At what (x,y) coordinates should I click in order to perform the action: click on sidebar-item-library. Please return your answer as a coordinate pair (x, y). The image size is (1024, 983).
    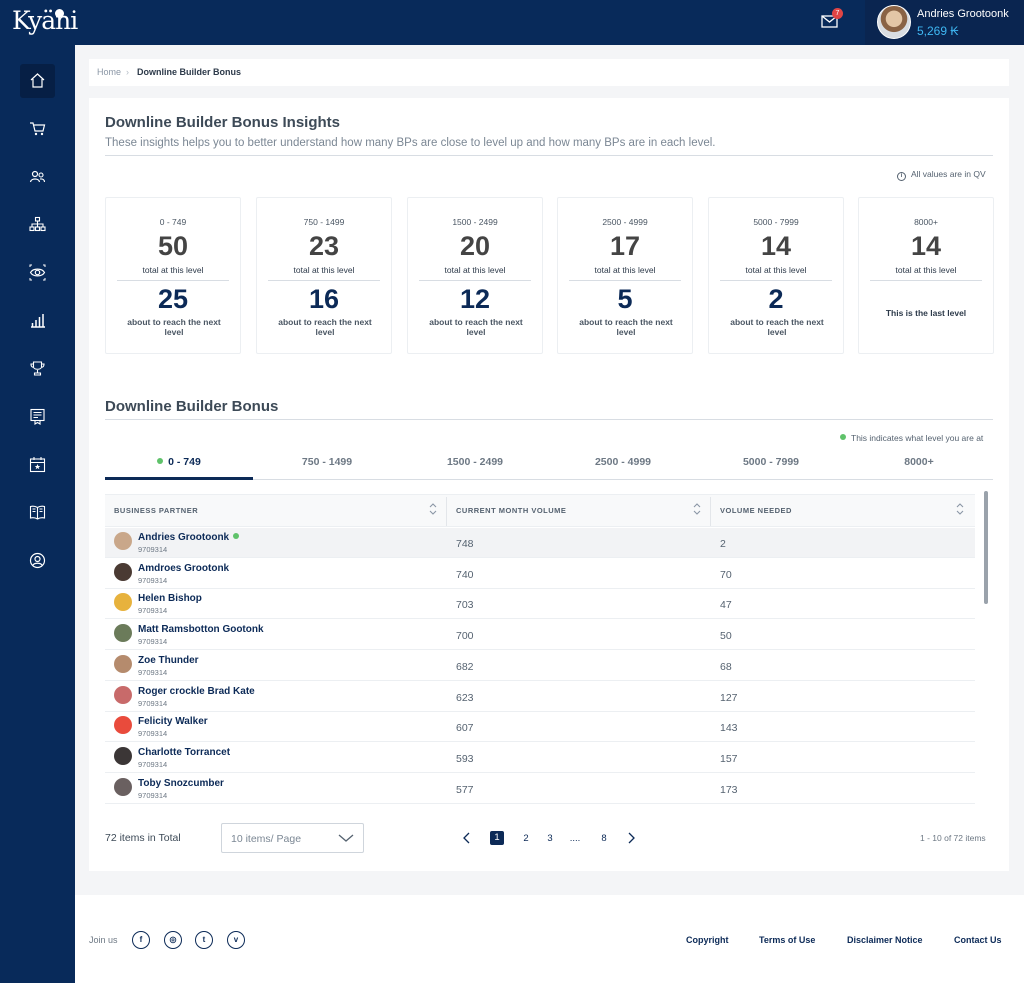
    Looking at the image, I should click on (37, 513).